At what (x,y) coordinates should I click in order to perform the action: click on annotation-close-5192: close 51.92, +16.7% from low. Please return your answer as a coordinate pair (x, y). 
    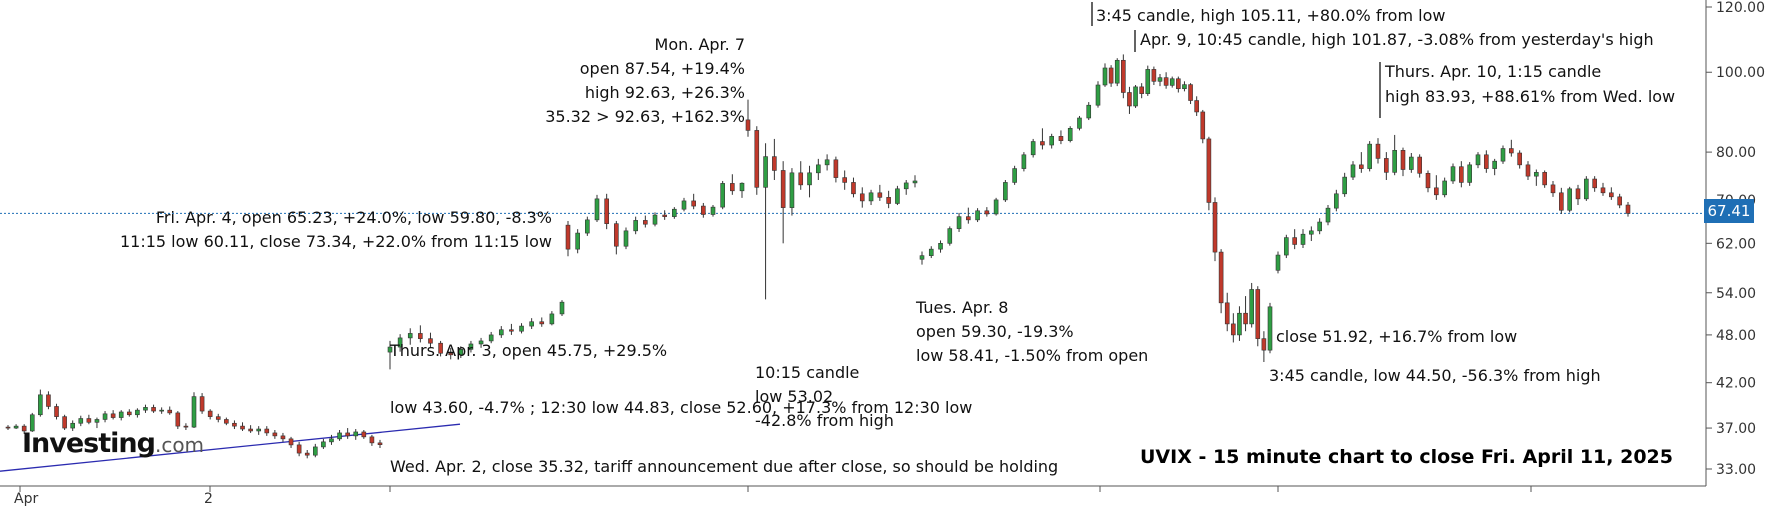
    Looking at the image, I should click on (1397, 336).